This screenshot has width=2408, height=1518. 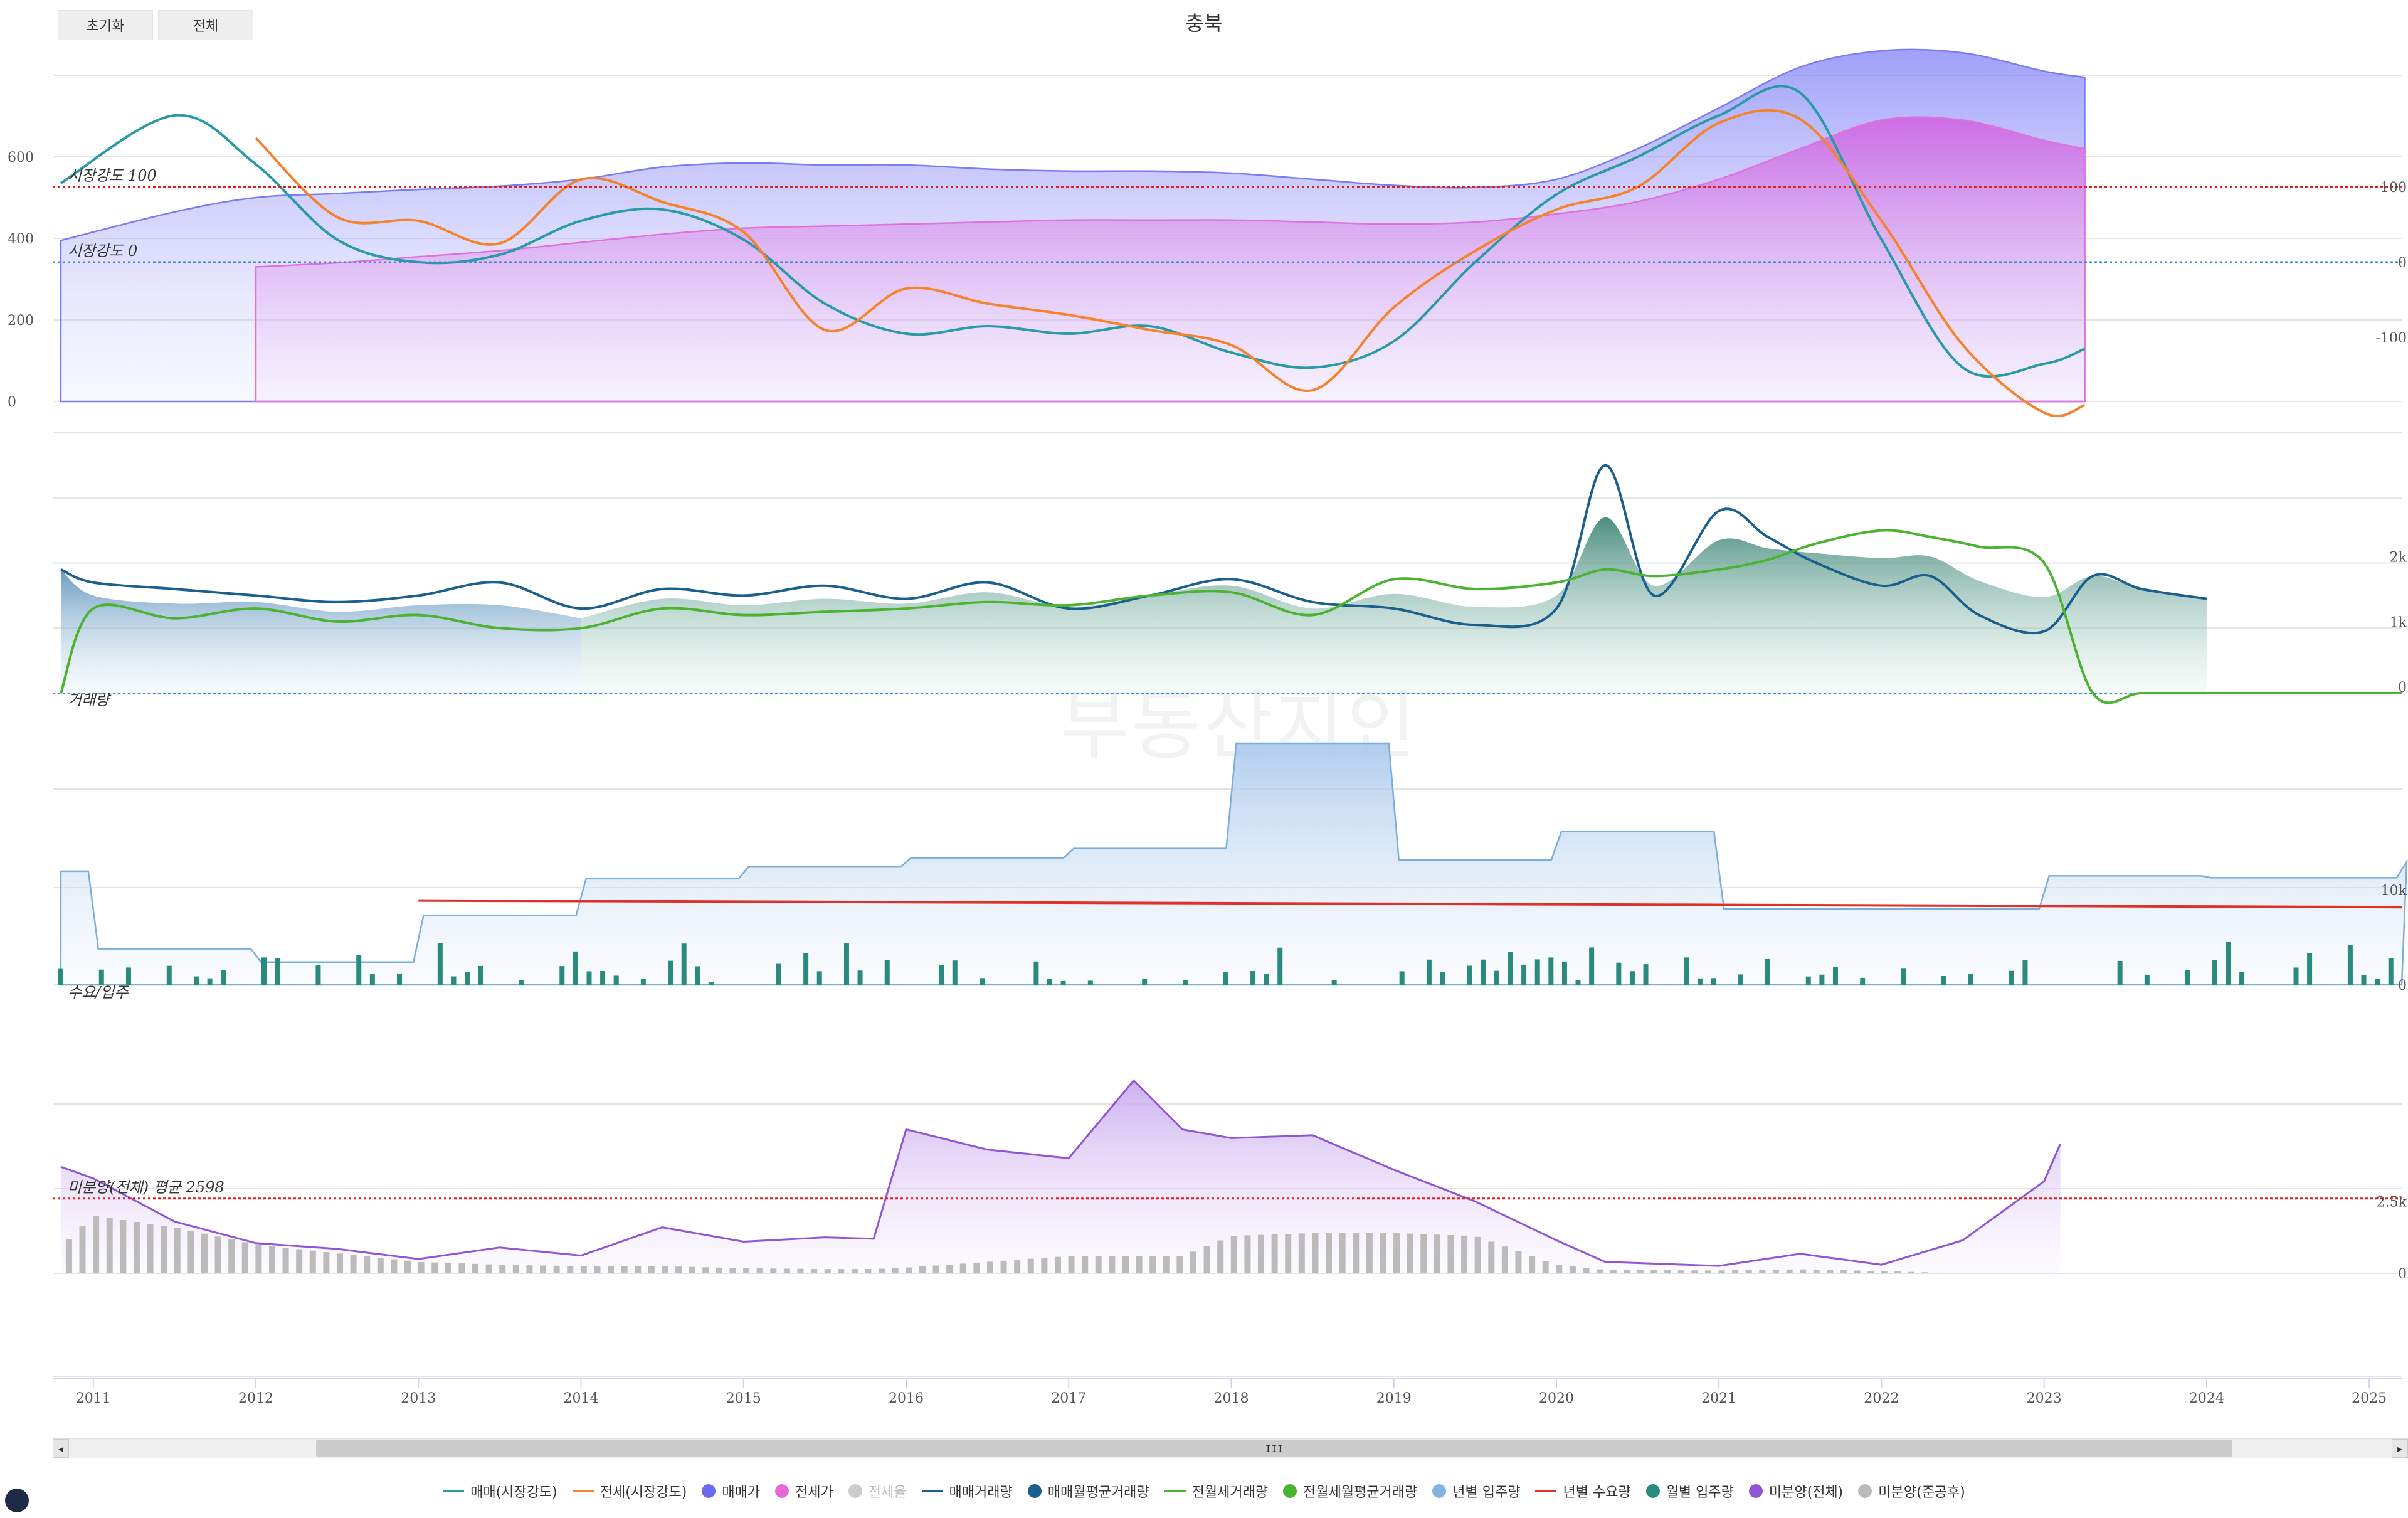 What do you see at coordinates (1718, 1399) in the screenshot?
I see `x-tick-label: 2021` at bounding box center [1718, 1399].